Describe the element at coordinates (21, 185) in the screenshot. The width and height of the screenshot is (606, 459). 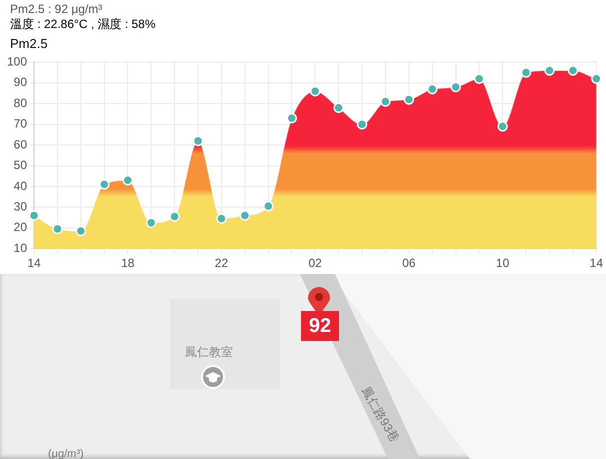
I see `y-tick-label: 40` at that location.